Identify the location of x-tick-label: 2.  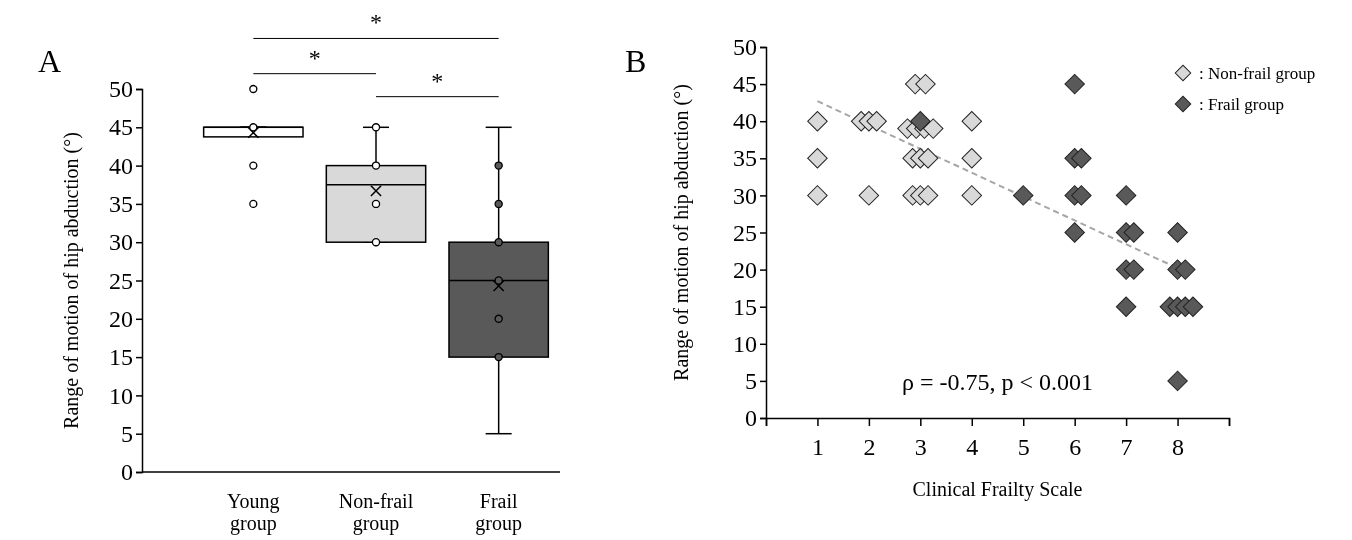
(869, 447).